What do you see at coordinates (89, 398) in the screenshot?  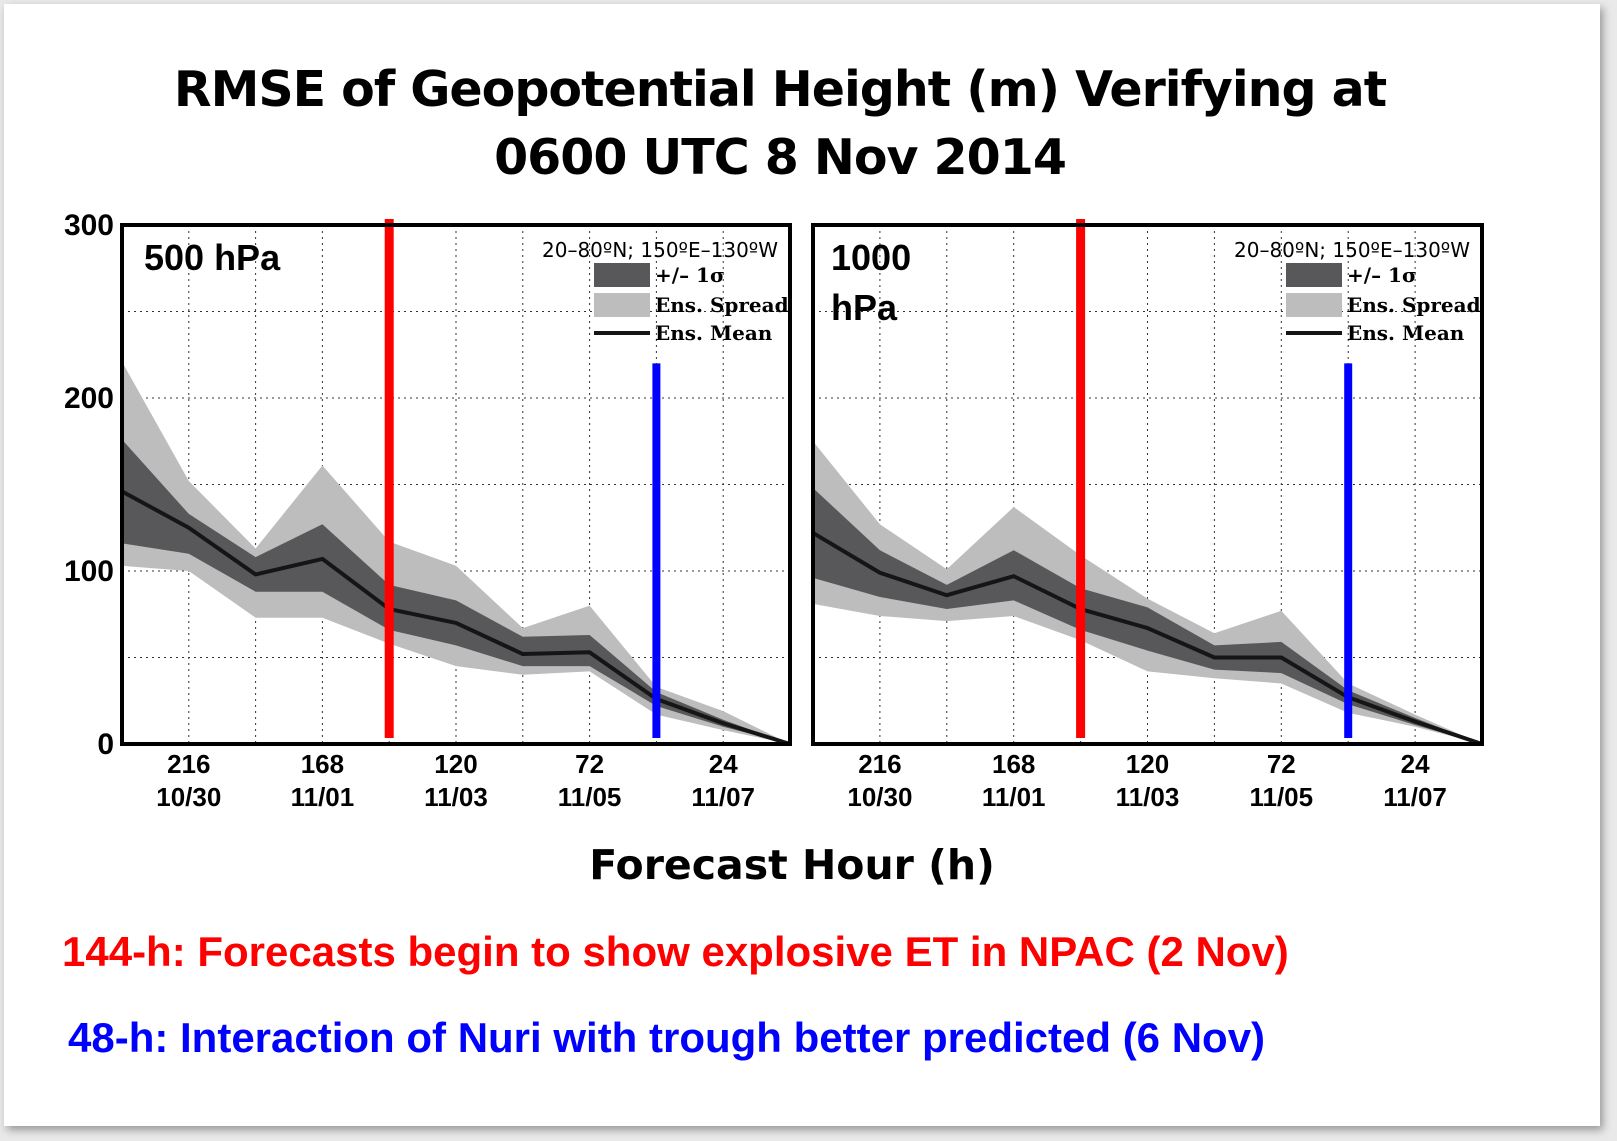 I see `p0-y-tick-label-200: 200` at bounding box center [89, 398].